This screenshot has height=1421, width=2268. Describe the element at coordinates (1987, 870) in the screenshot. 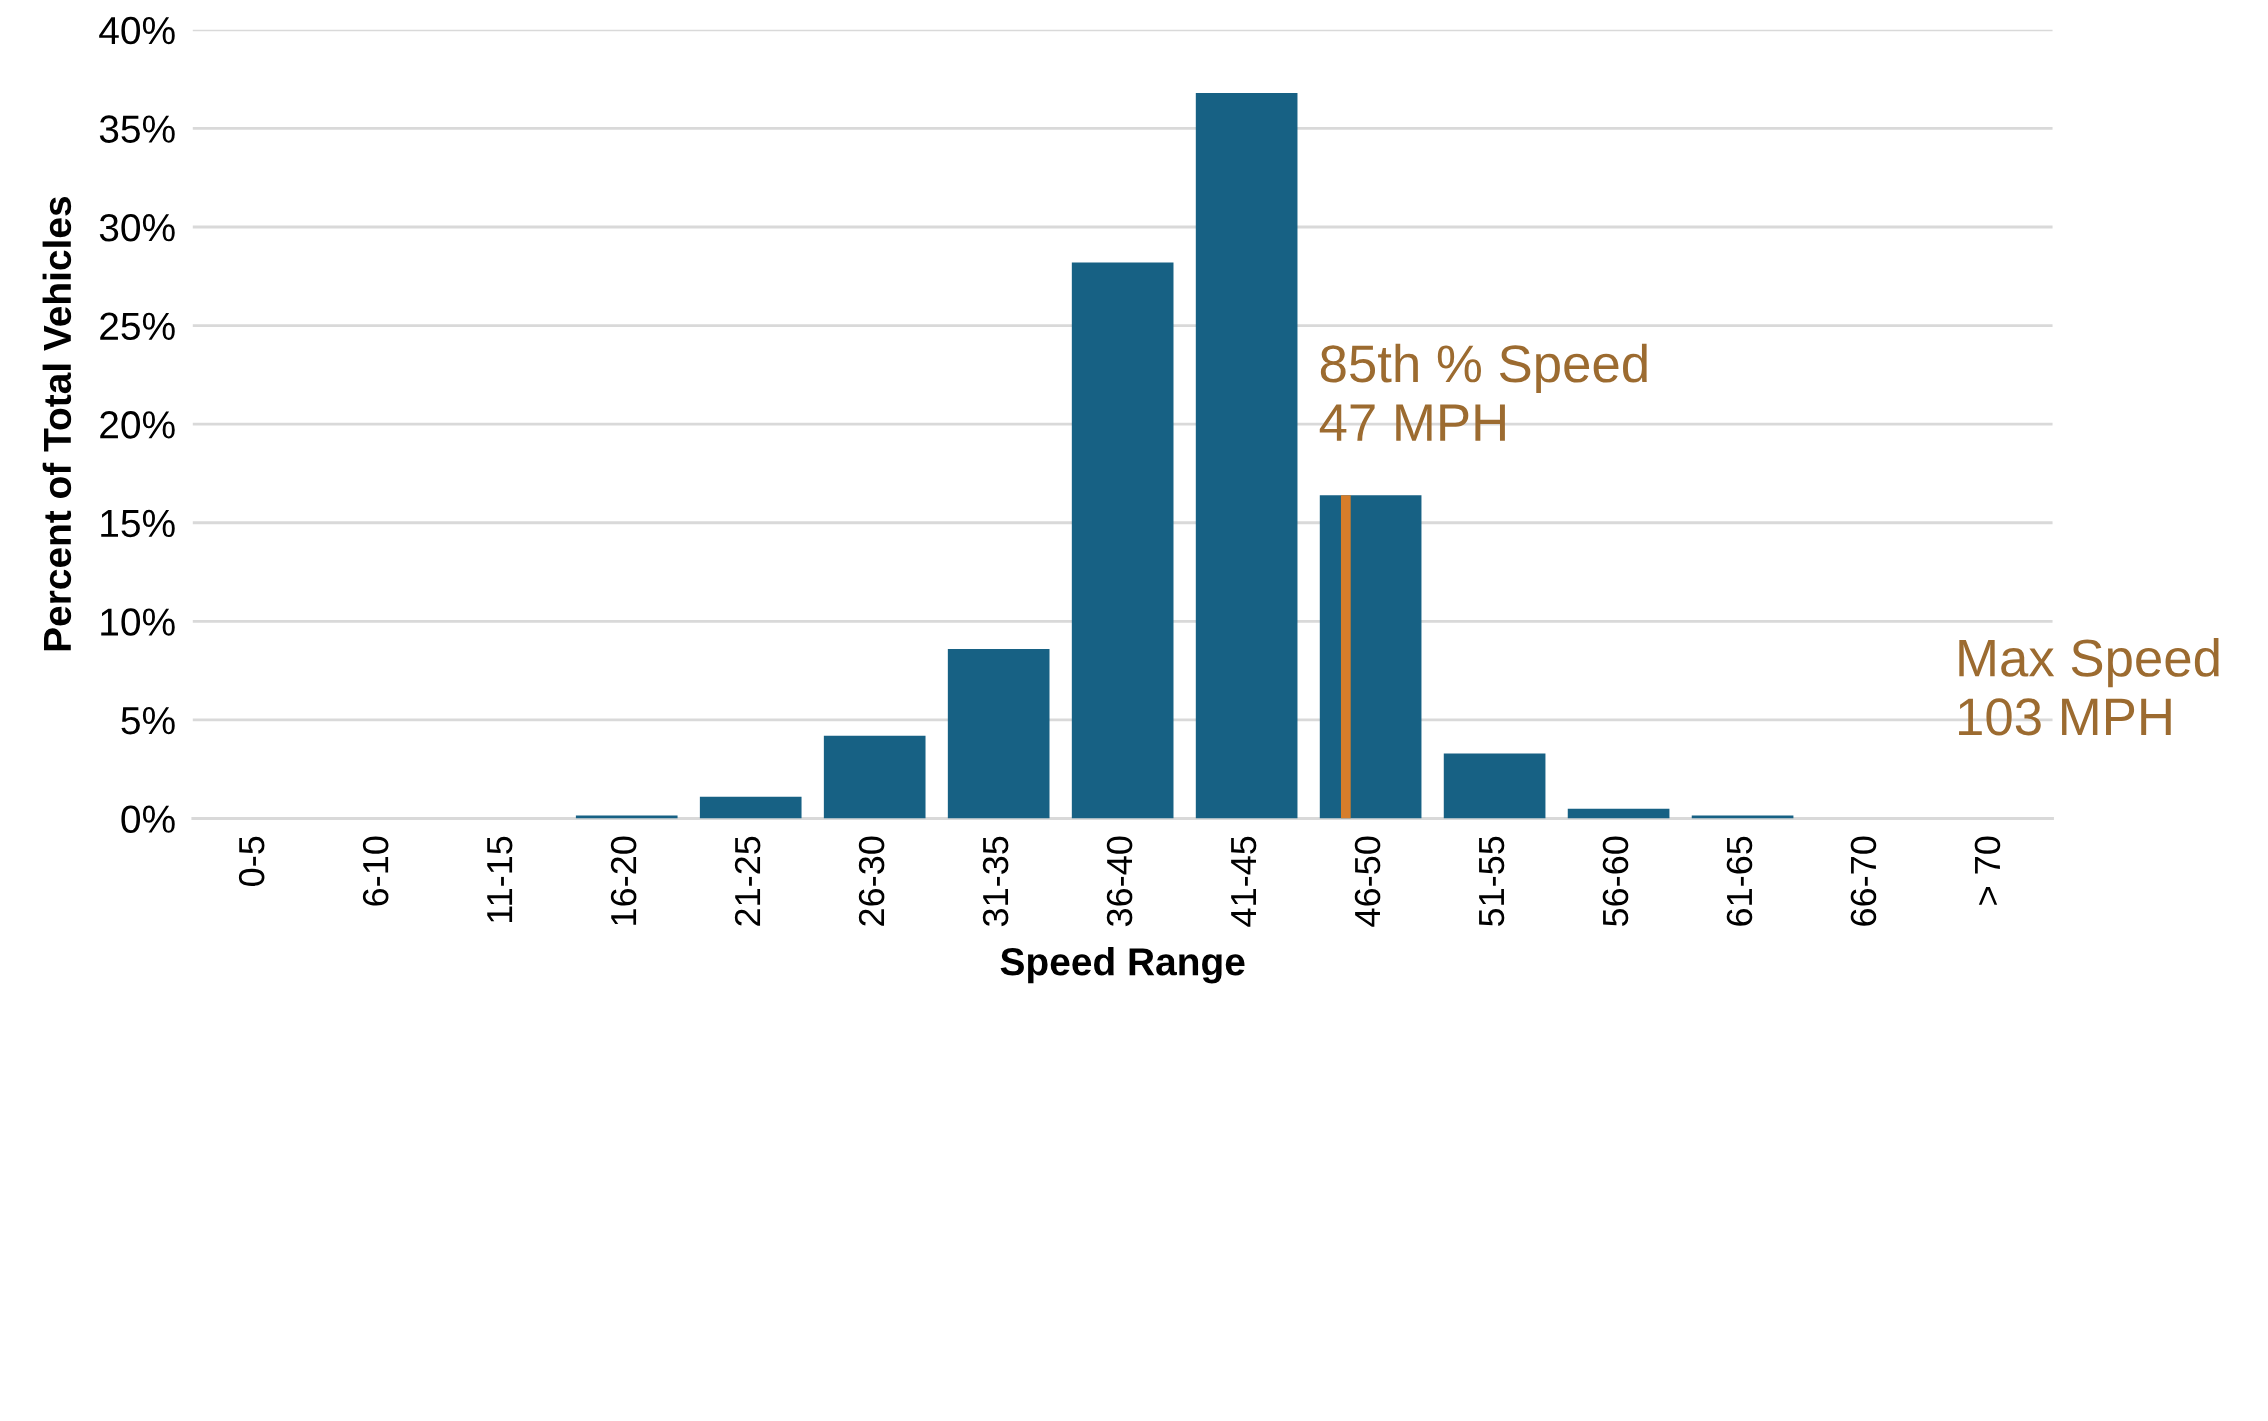

I see `x-tick-label: > 70` at that location.